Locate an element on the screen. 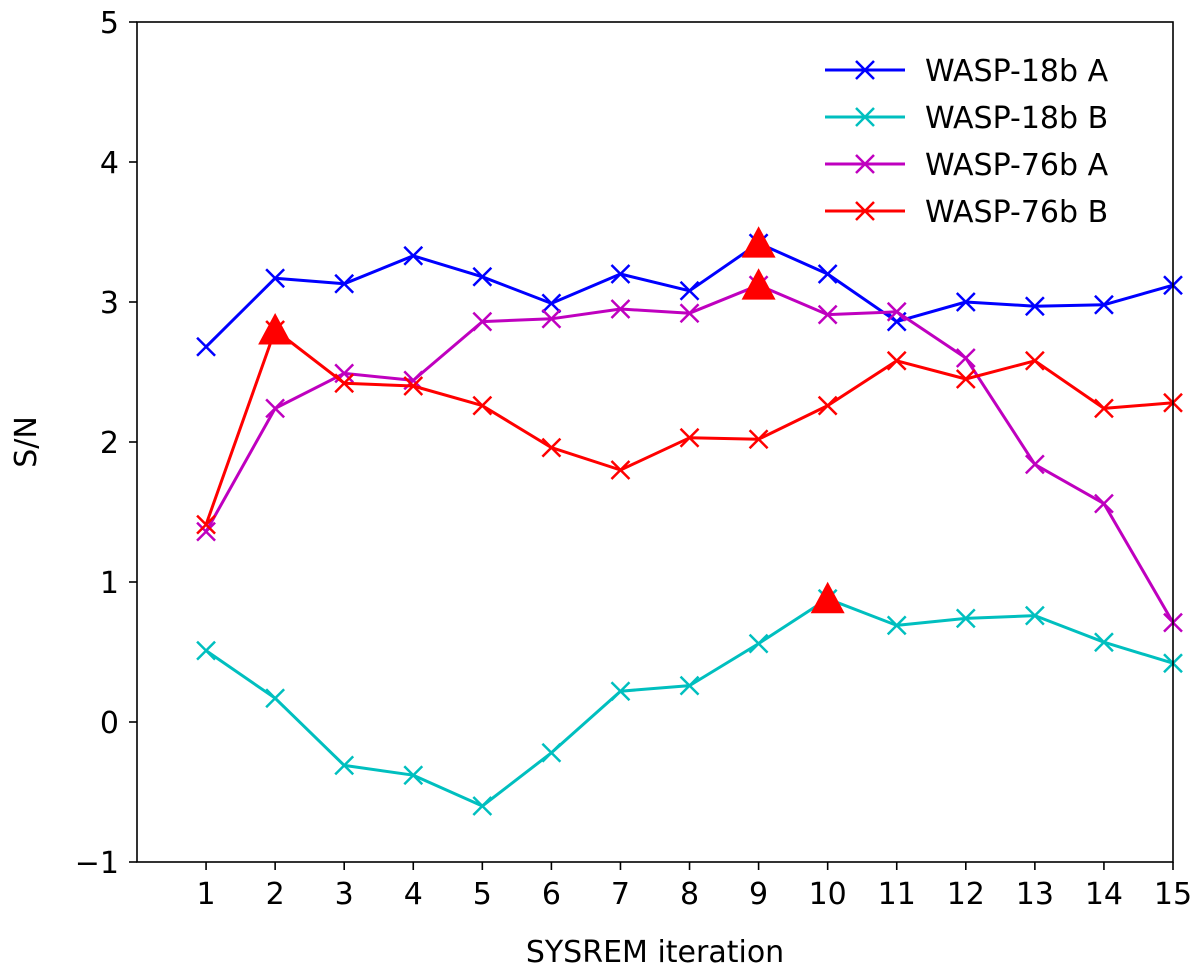 This screenshot has width=1200, height=977. x-tick-label: 1 is located at coordinates (206, 894).